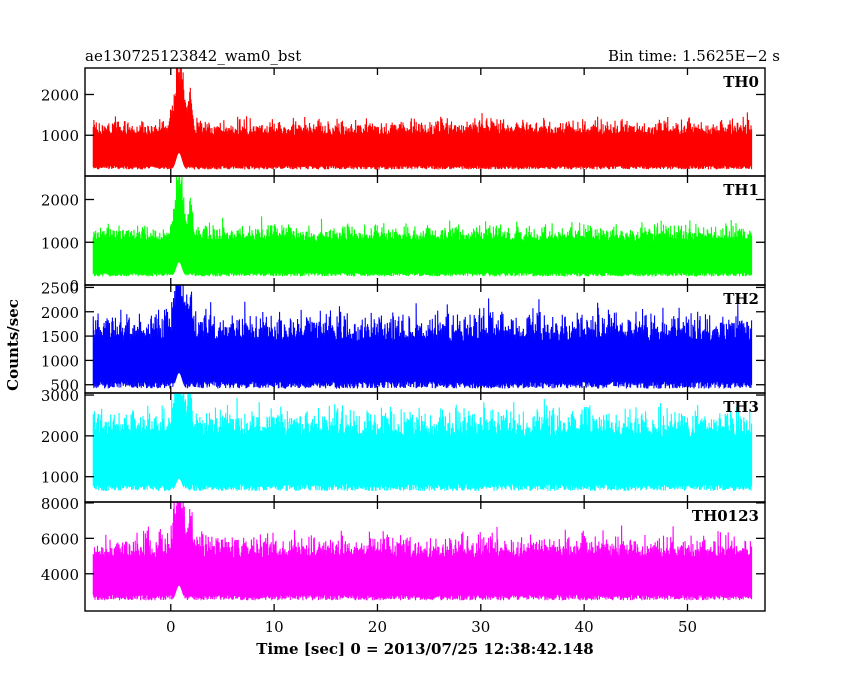 This screenshot has height=680, width=850. Describe the element at coordinates (422, 226) in the screenshot. I see `series-line-th1` at that location.